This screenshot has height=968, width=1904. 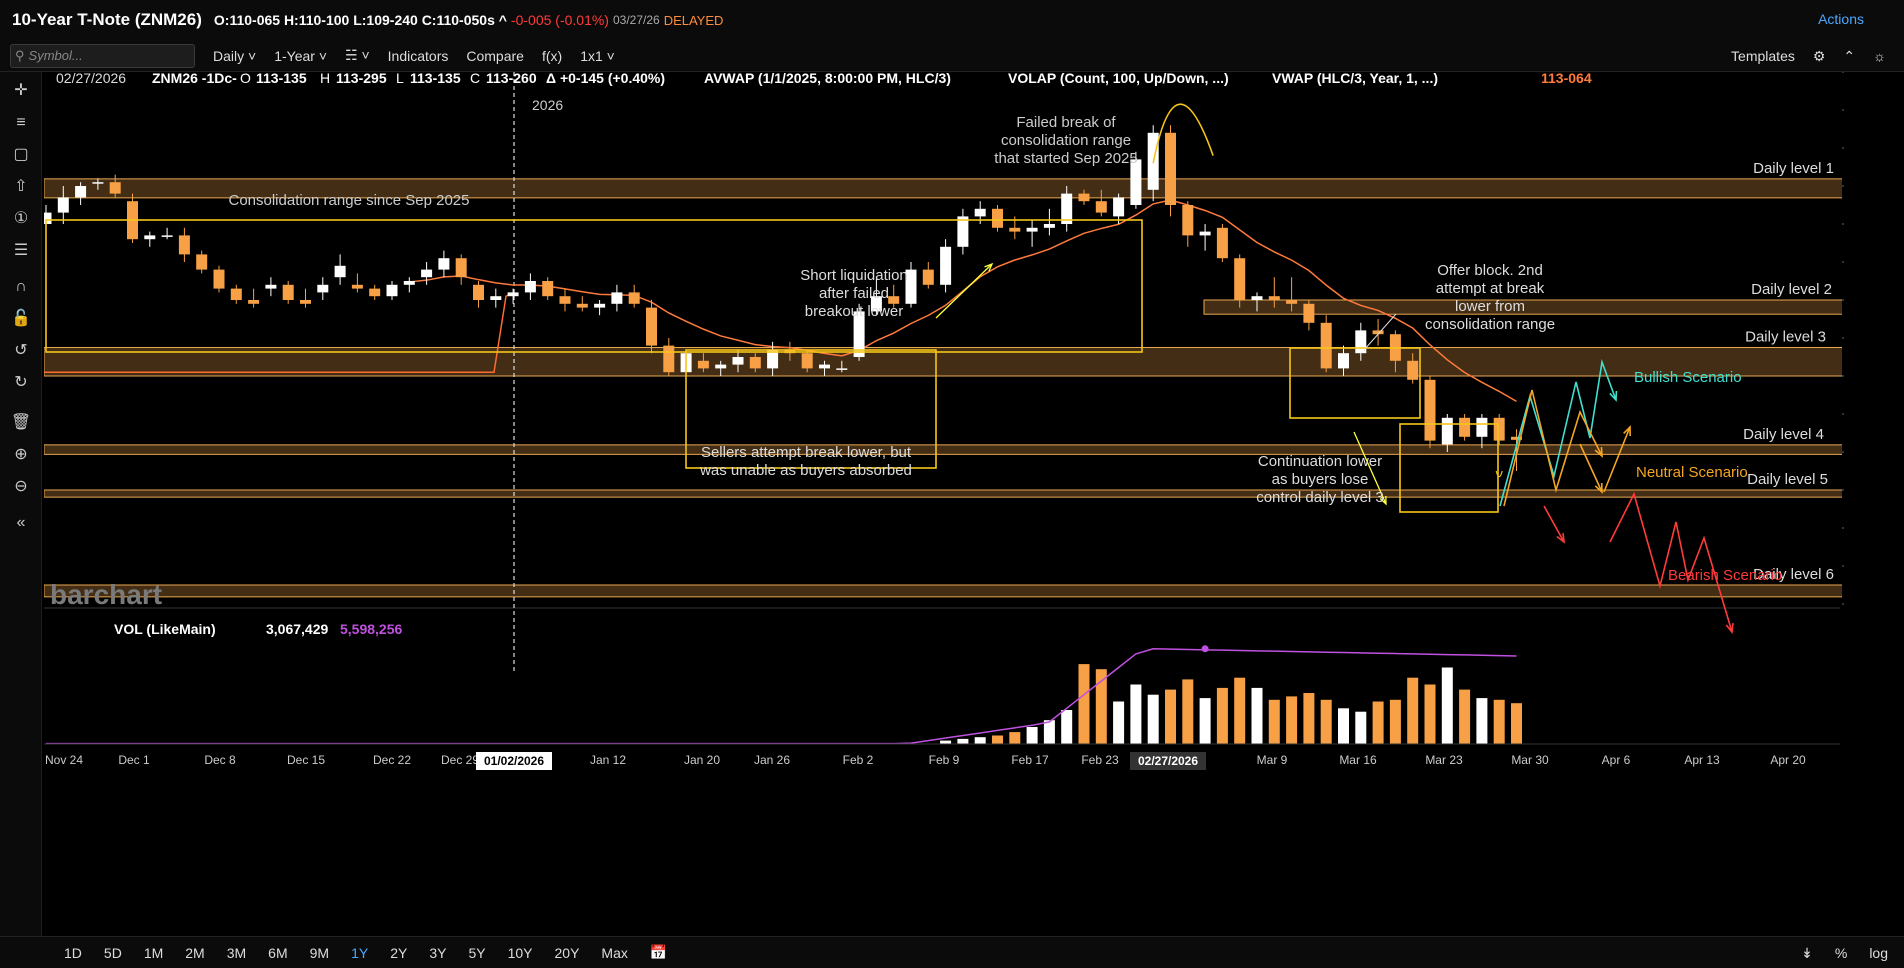 What do you see at coordinates (605, 79) in the screenshot?
I see `legend-delta: Δ +0-145 (+0.40%)` at bounding box center [605, 79].